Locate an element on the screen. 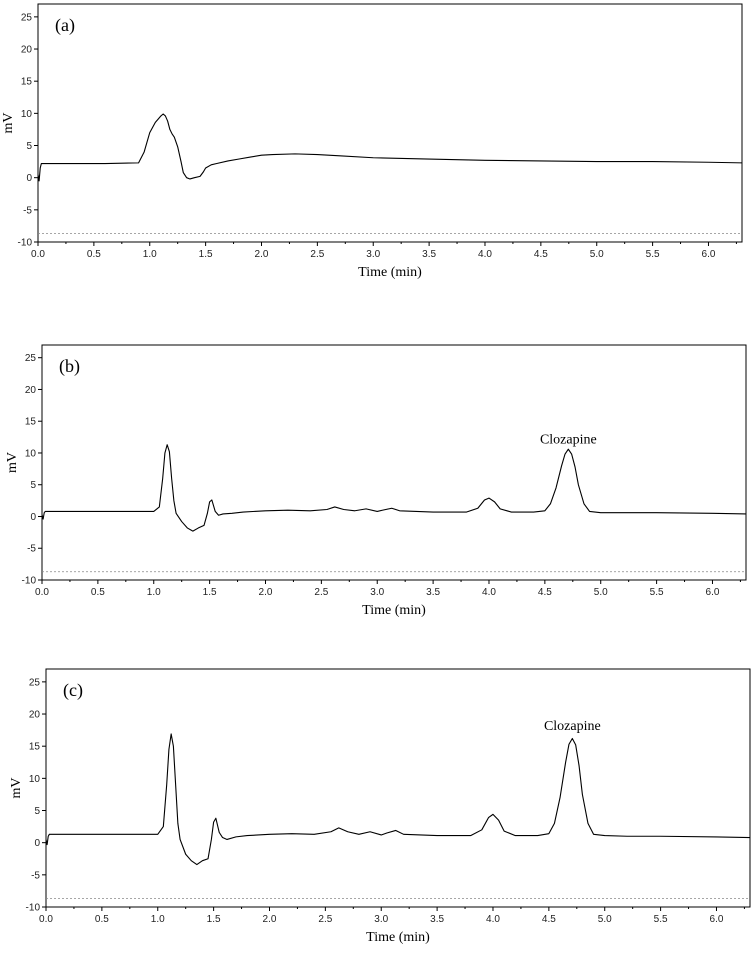  panel-label: (c) is located at coordinates (73, 690).